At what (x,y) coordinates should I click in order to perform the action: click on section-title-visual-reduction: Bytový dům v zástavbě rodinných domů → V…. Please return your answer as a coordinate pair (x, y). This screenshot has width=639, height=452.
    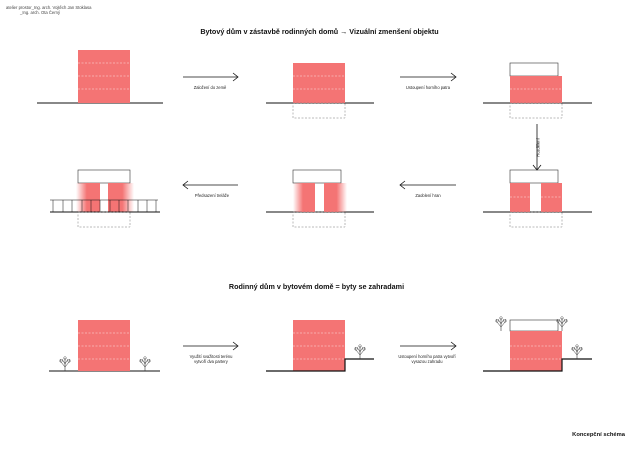
    Looking at the image, I should click on (319, 31).